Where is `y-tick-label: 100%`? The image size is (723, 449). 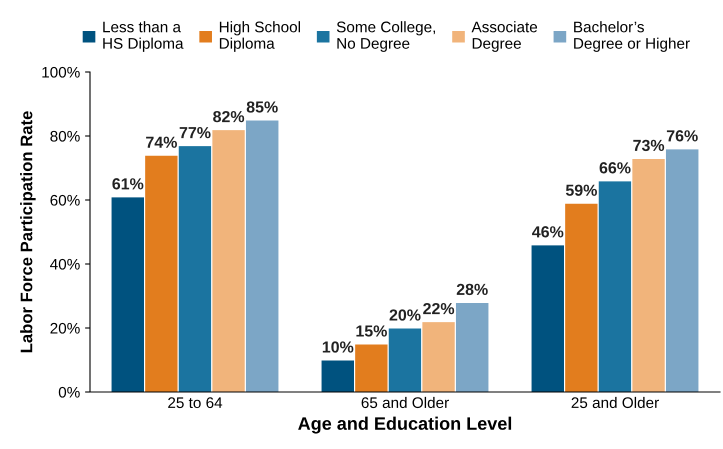 y-tick-label: 100% is located at coordinates (61, 72).